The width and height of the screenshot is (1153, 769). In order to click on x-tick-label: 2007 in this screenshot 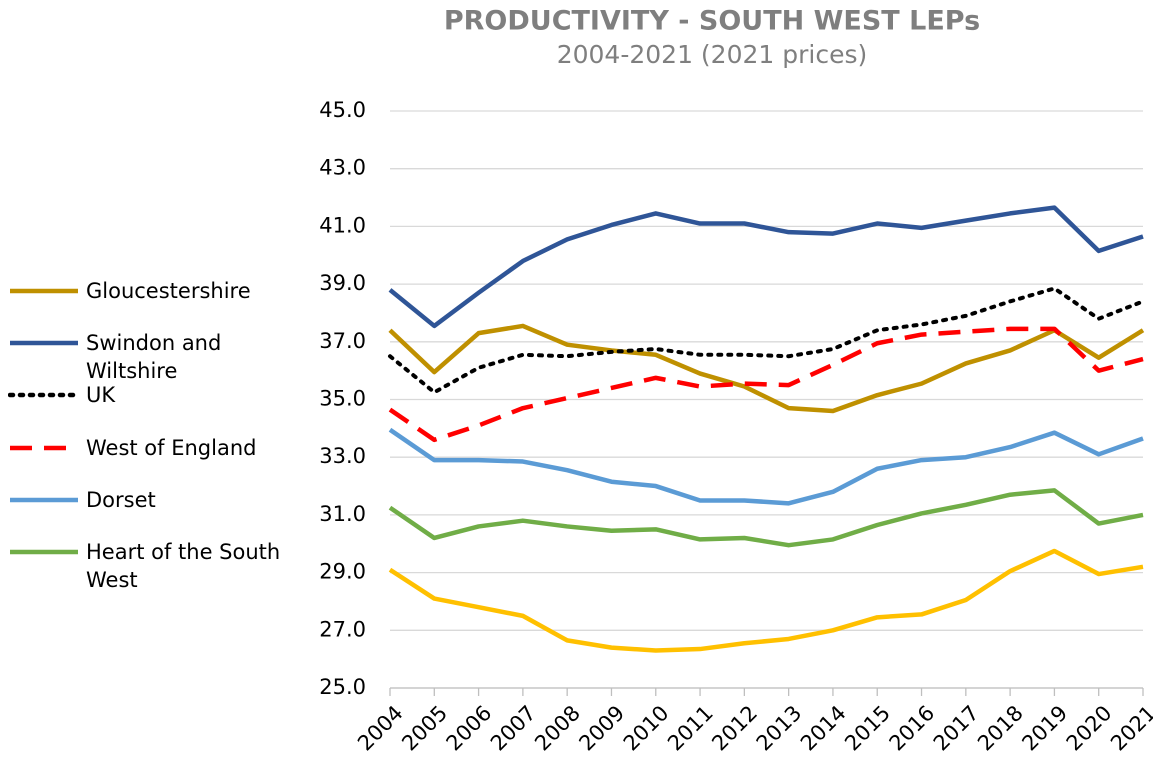, I will do `click(513, 728)`.